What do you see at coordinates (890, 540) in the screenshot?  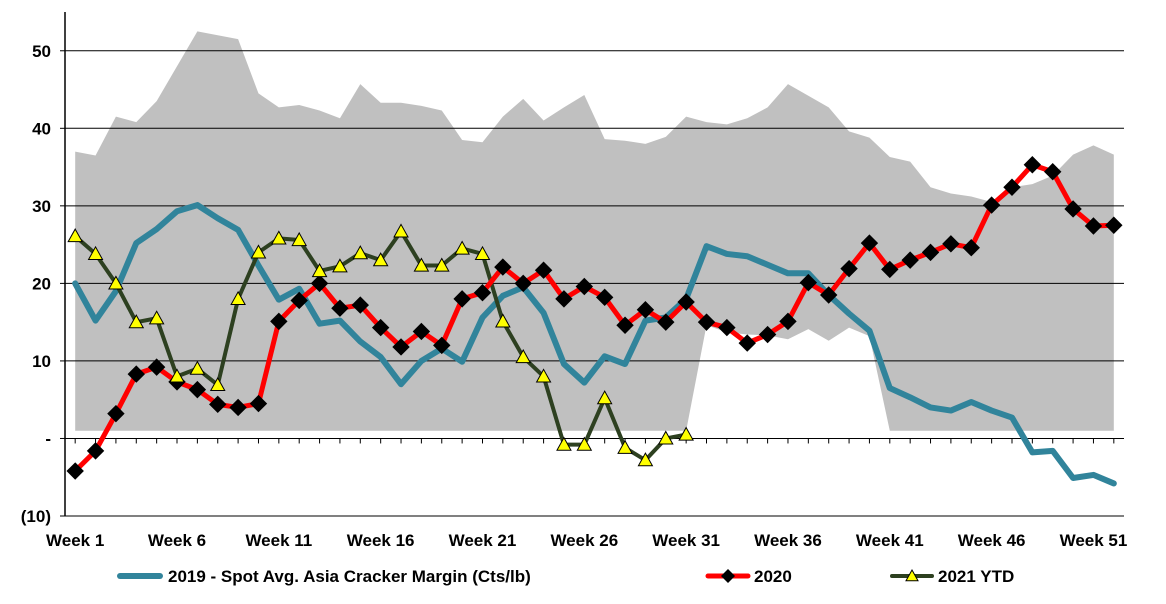 I see `x-tick-label: Week 41` at bounding box center [890, 540].